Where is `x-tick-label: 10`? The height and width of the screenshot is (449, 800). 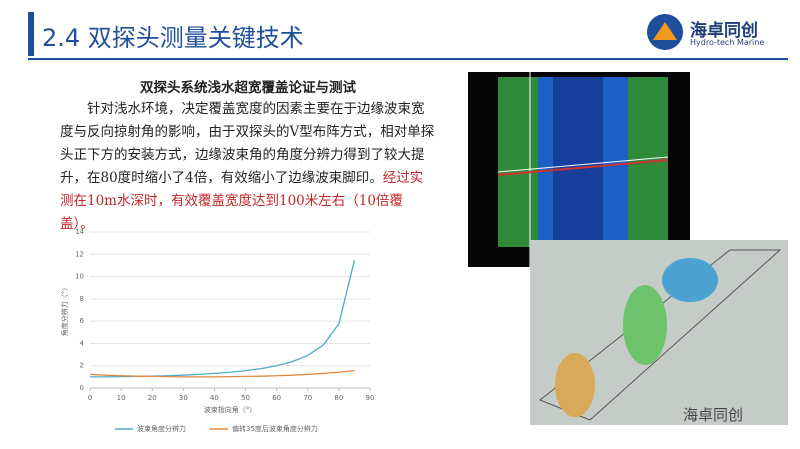 x-tick-label: 10 is located at coordinates (121, 398).